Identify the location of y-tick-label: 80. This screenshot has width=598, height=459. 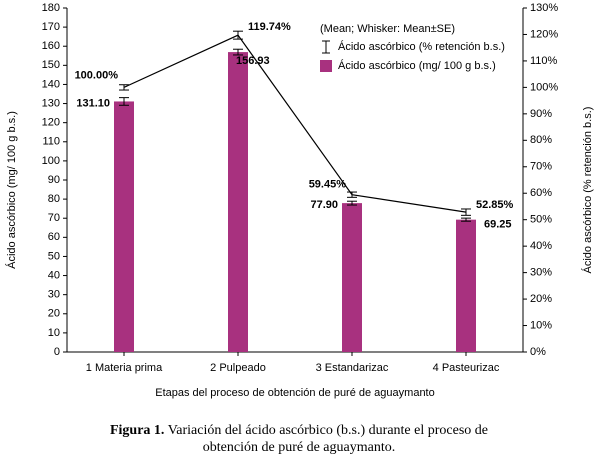
(54, 199).